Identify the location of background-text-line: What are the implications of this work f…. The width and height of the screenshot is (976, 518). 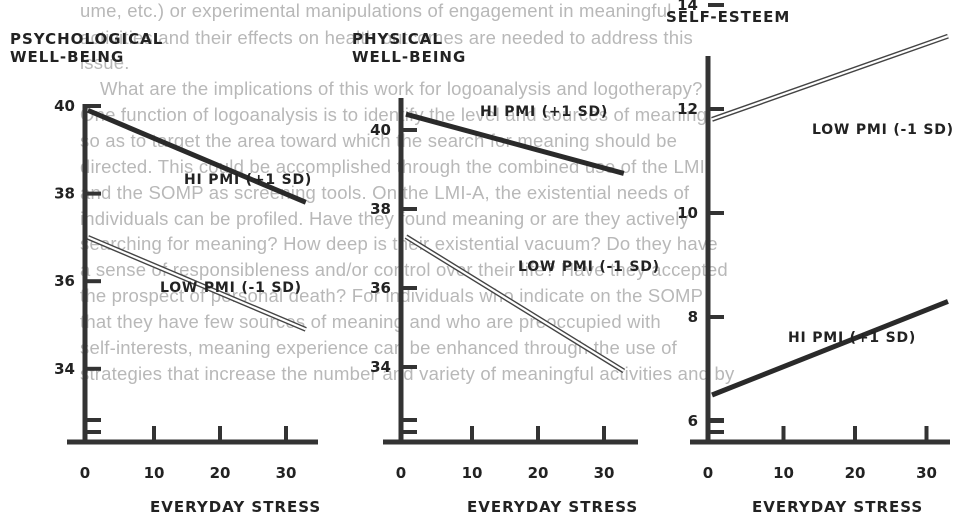
(401, 88).